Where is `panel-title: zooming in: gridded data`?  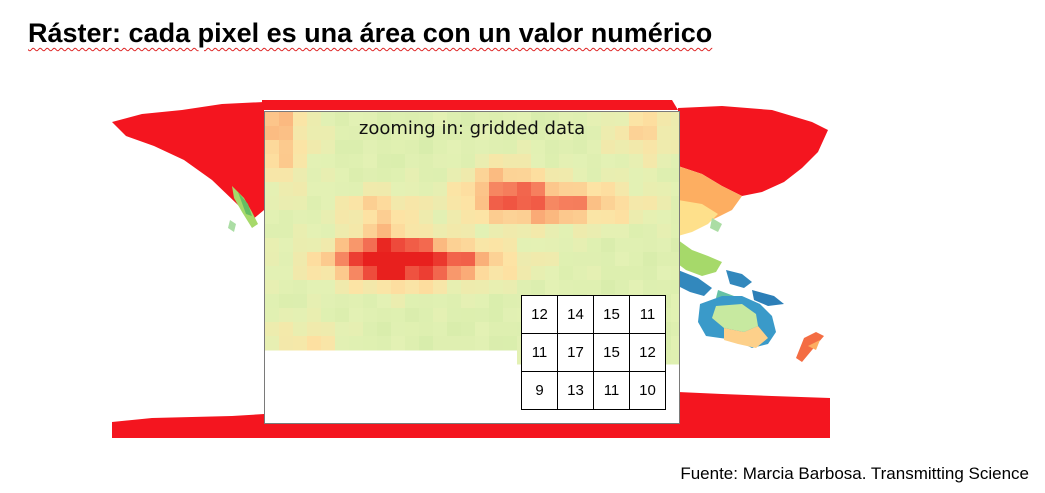
panel-title: zooming in: gridded data is located at coordinates (472, 128).